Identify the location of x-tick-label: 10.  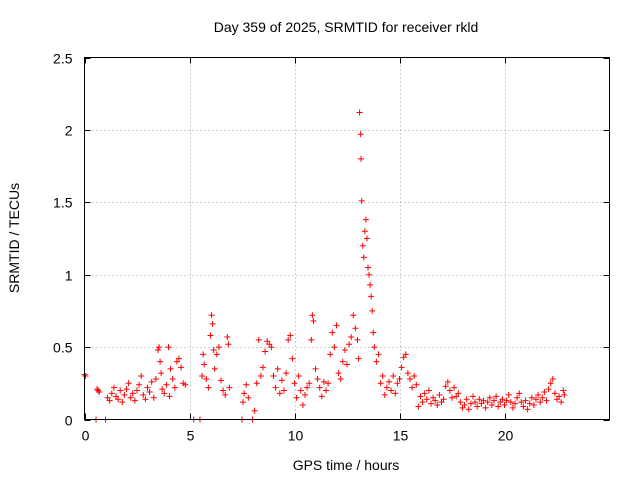
(296, 436).